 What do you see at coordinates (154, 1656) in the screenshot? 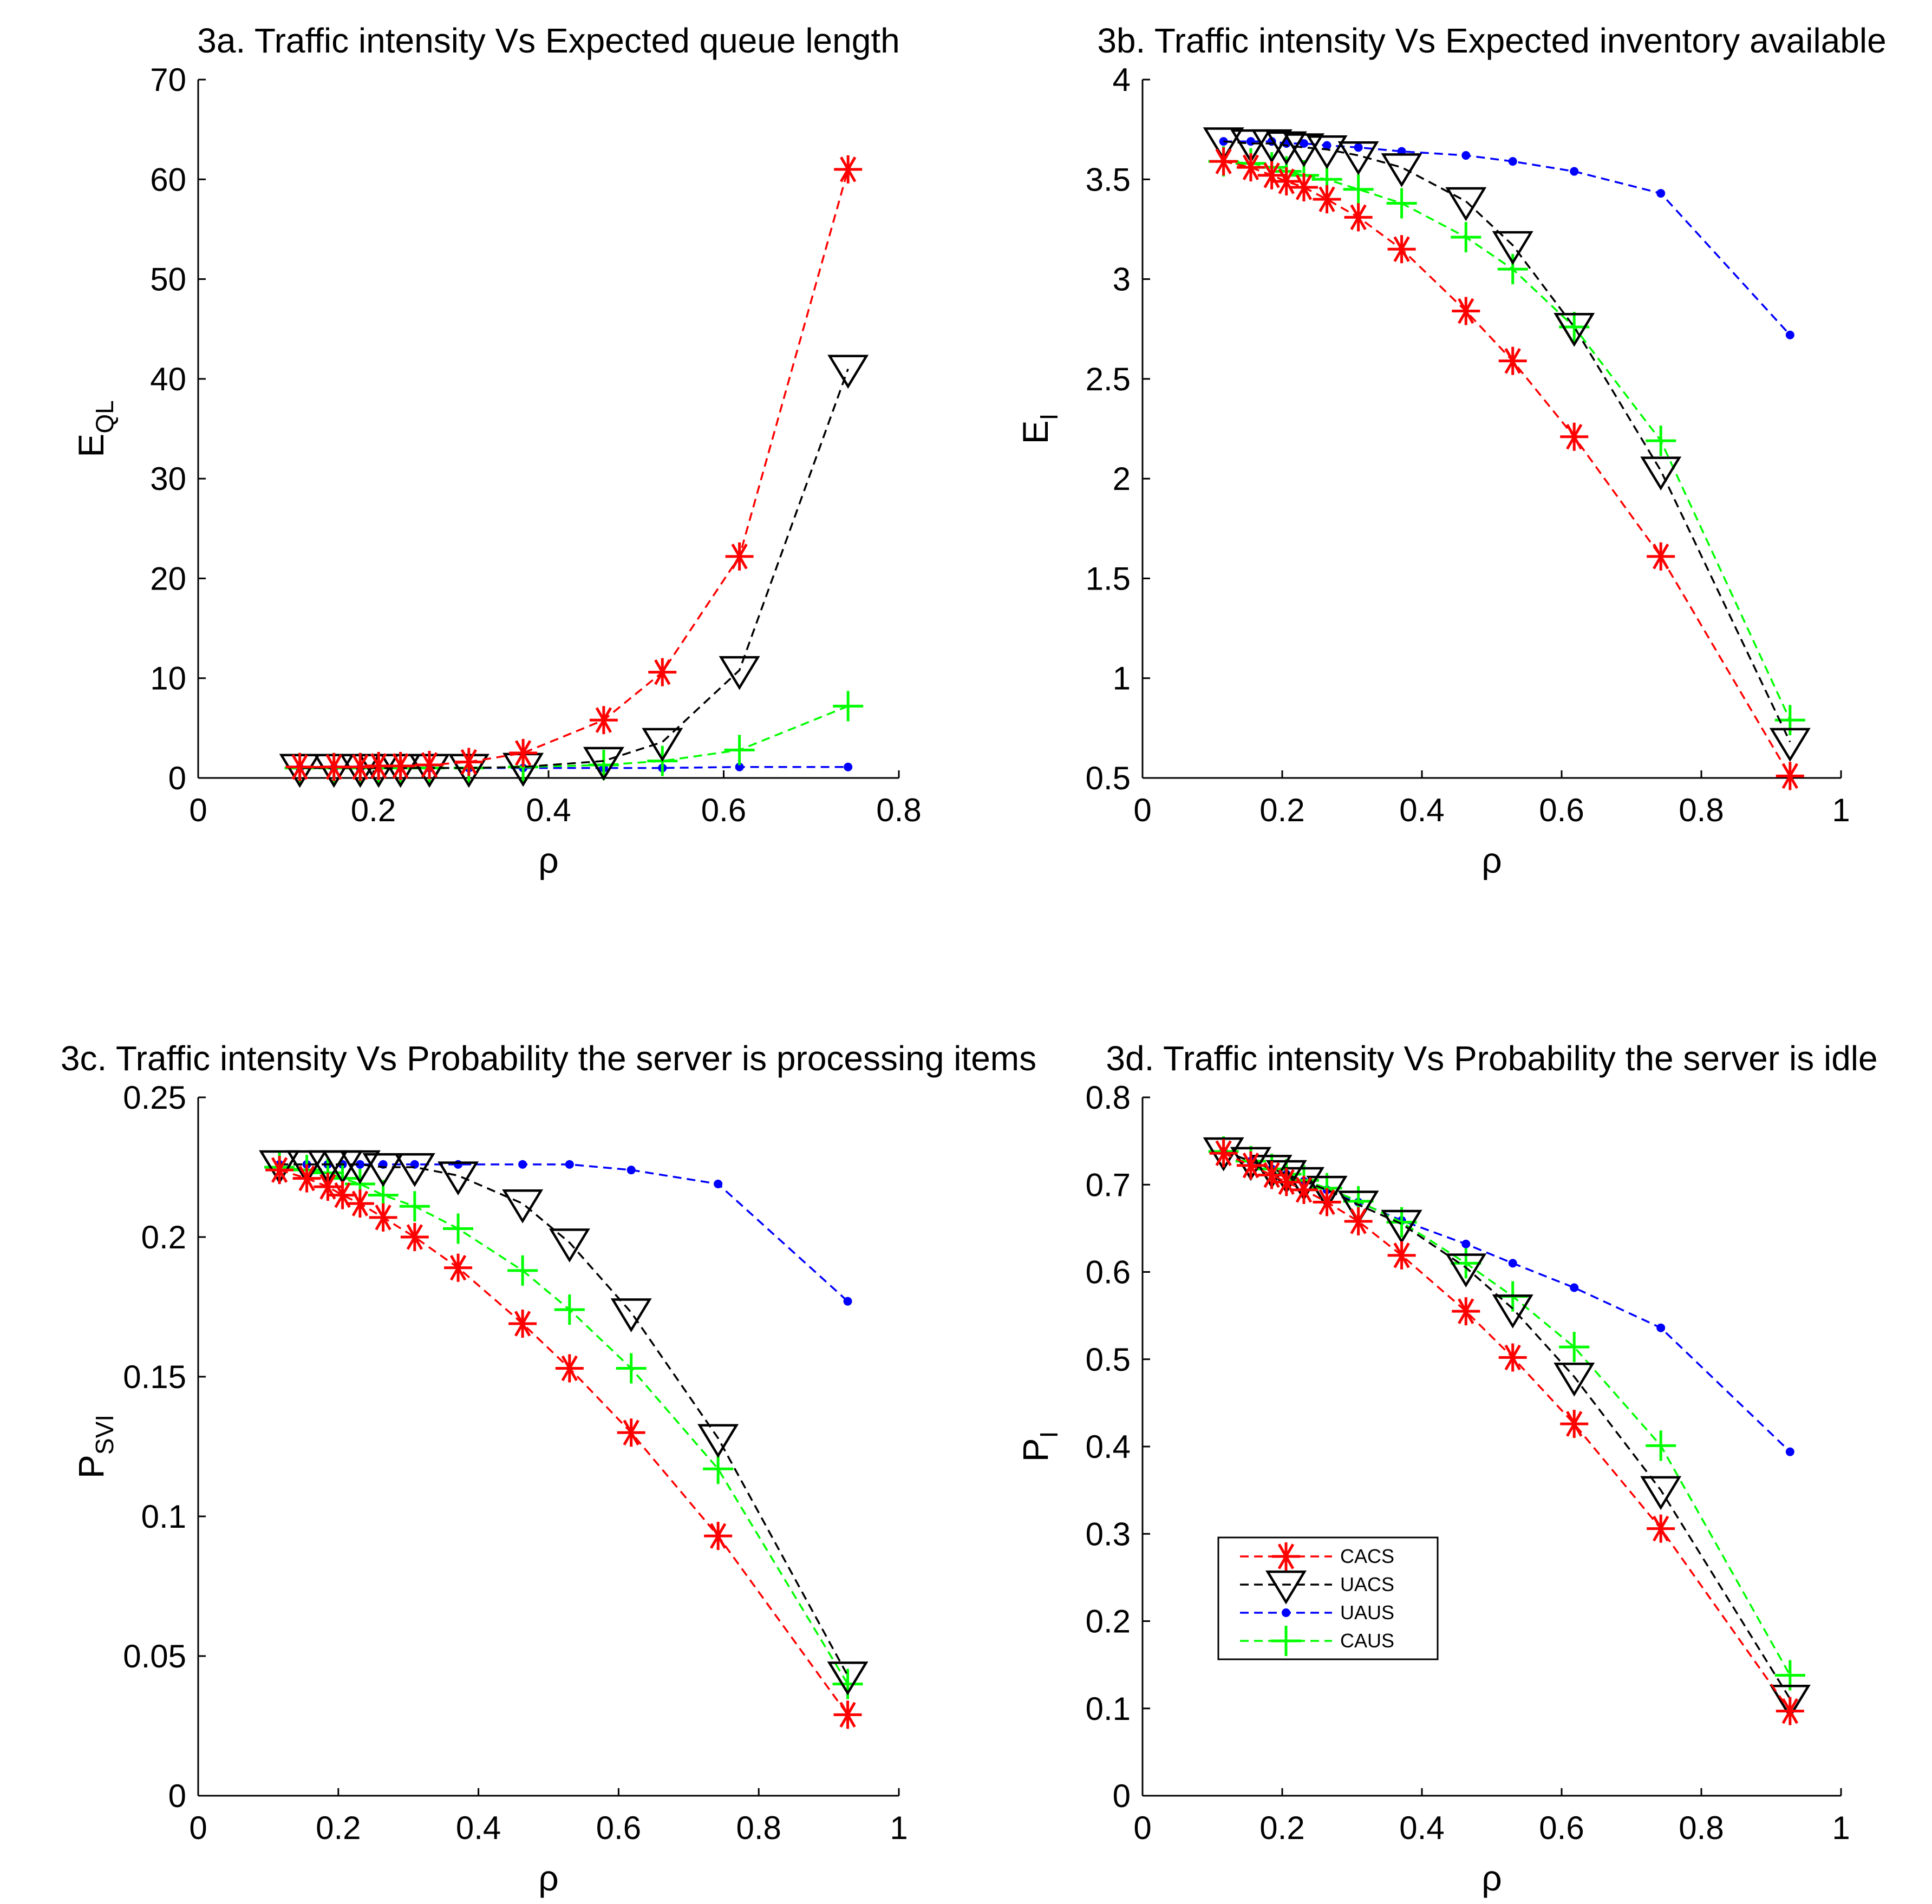
I see `y-tick-label: 0.05` at bounding box center [154, 1656].